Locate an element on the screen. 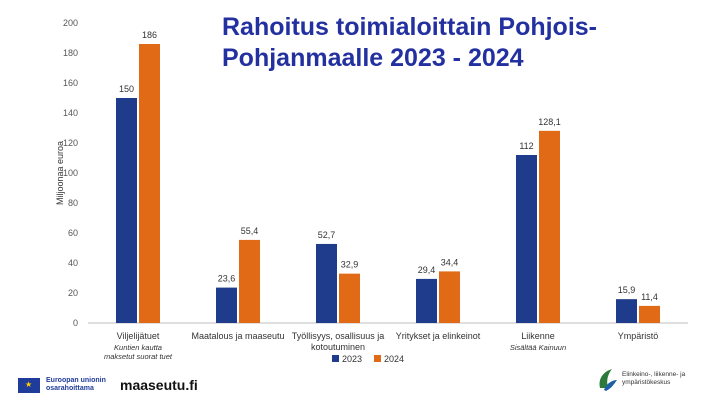 This screenshot has width=720, height=405. data-label-2023-4: 29,4 is located at coordinates (427, 270).